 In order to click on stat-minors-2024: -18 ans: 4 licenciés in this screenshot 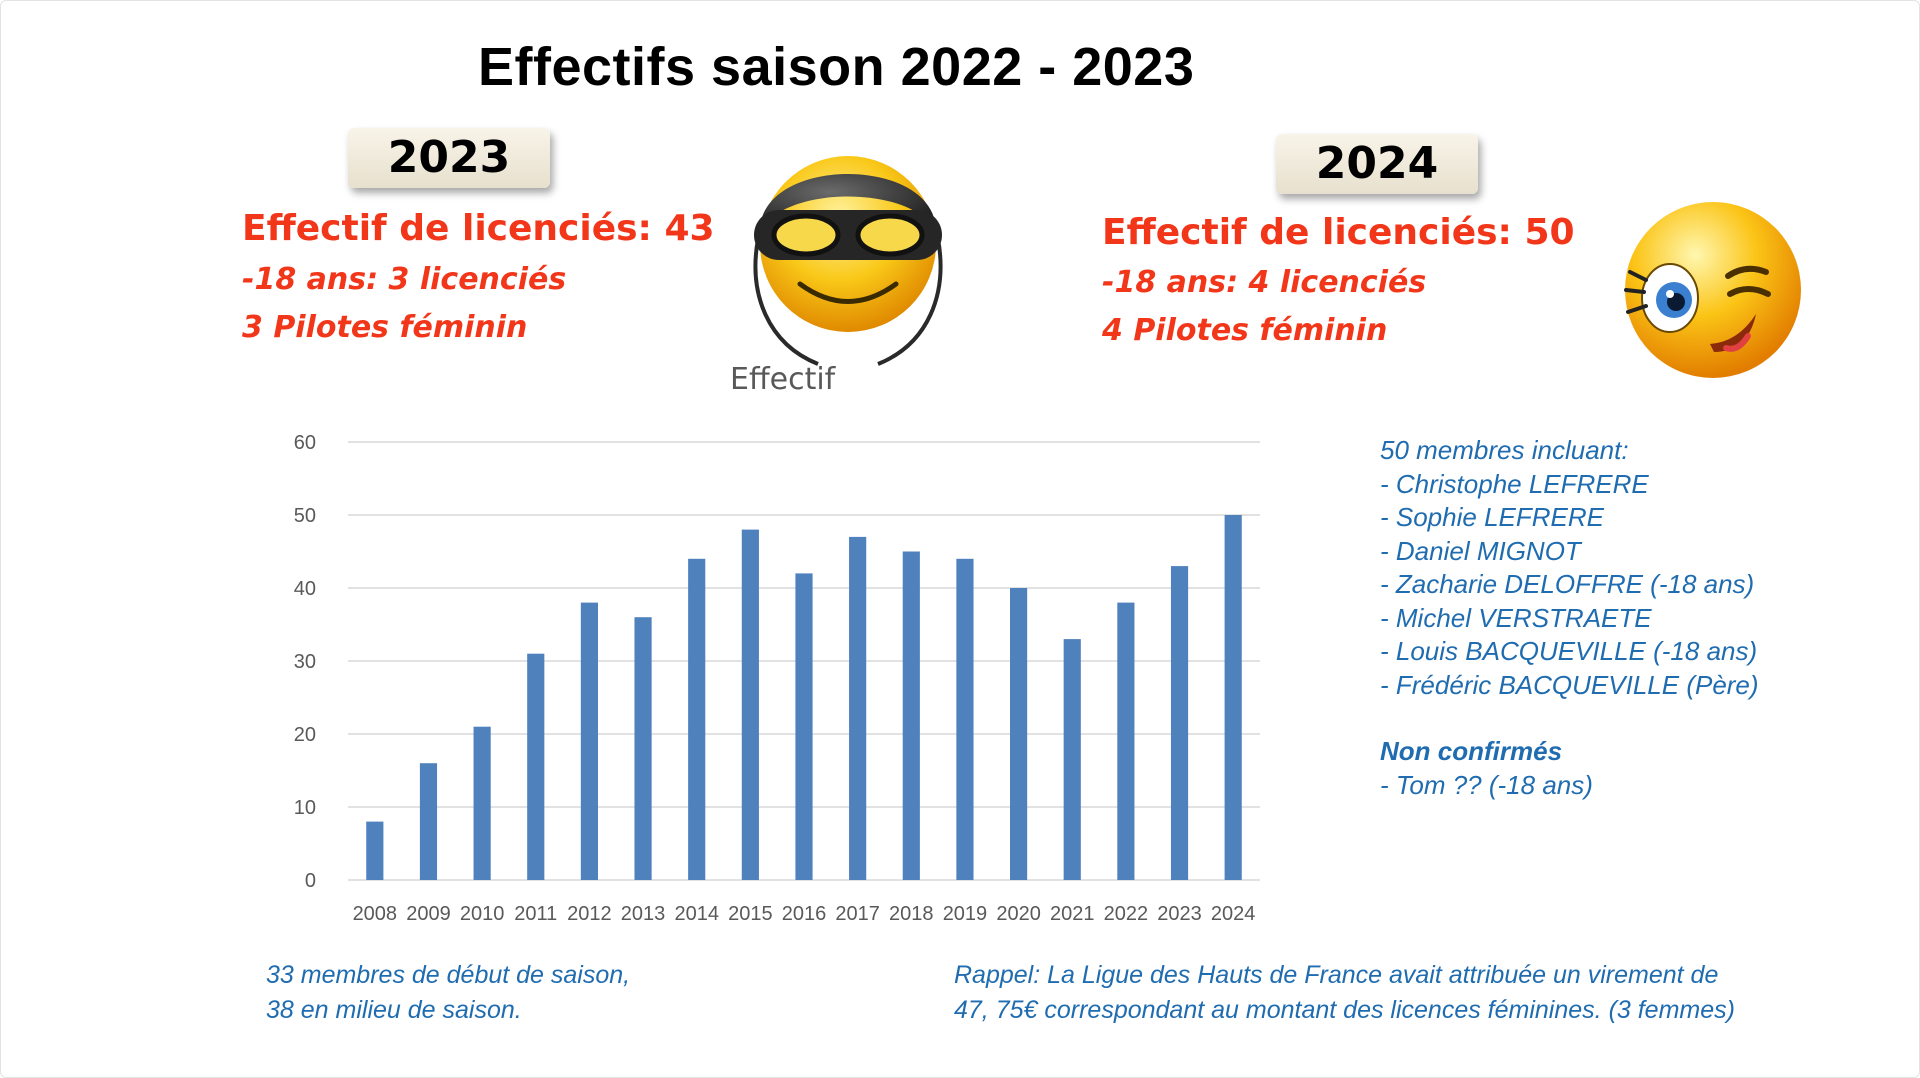, I will do `click(1264, 282)`.